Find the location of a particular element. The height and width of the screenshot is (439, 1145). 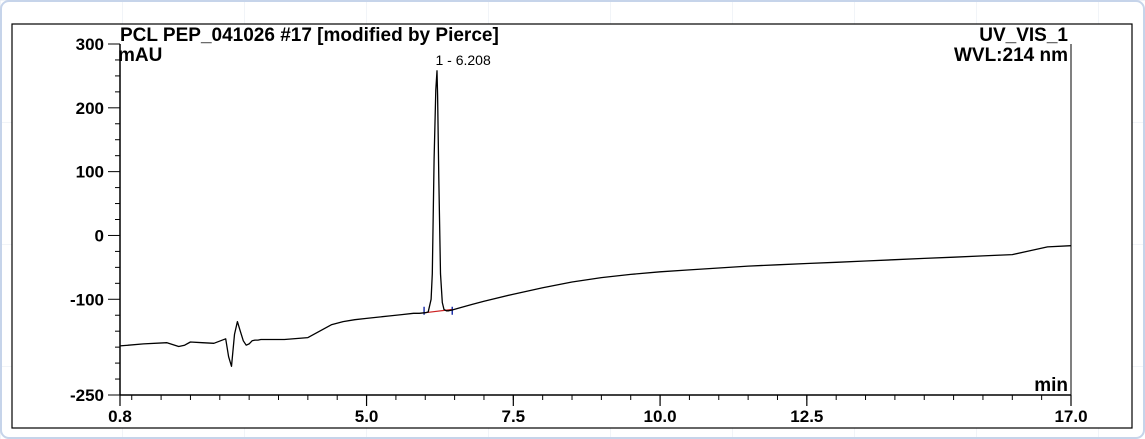

x-tick-labels: 0.8 5.0 7.5 10.0 12.5 17.0 is located at coordinates (597, 416).